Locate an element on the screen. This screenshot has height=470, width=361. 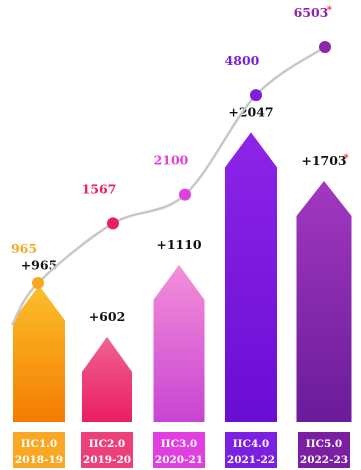
category-label-line1: IIC3.0 is located at coordinates (179, 444).